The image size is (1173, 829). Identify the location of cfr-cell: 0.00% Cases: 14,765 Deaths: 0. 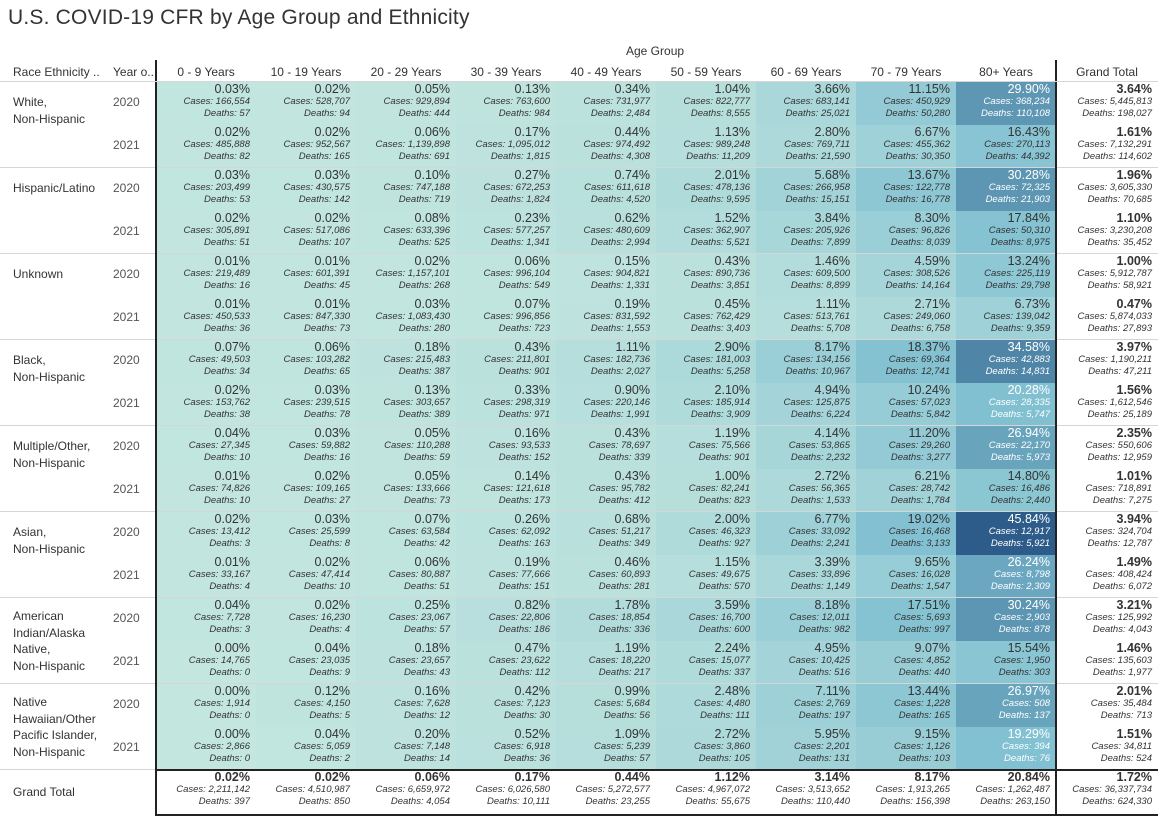
(206, 662).